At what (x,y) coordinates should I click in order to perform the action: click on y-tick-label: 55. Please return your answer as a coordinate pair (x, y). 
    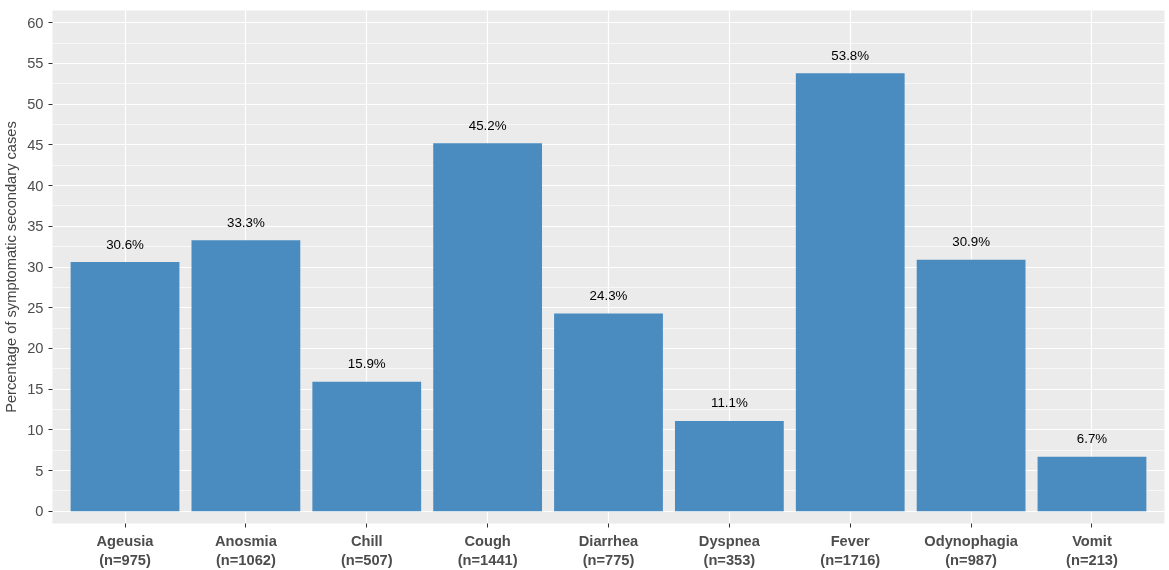
    Looking at the image, I should click on (35, 63).